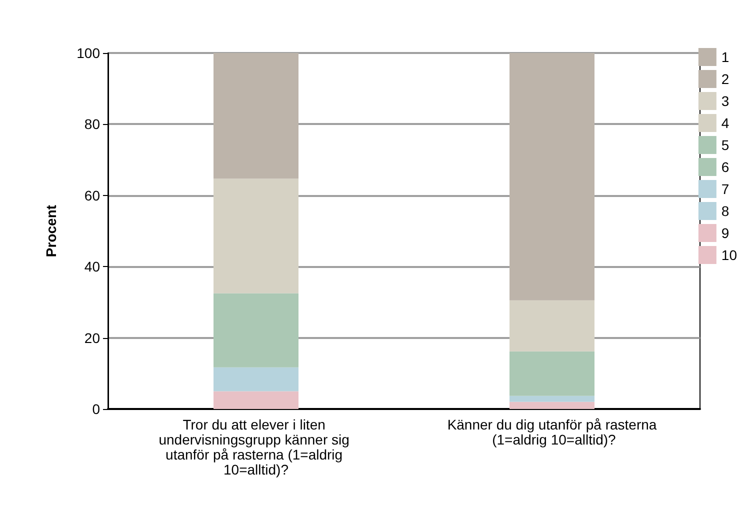  Describe the element at coordinates (725, 233) in the screenshot. I see `legend-label: 9` at that location.